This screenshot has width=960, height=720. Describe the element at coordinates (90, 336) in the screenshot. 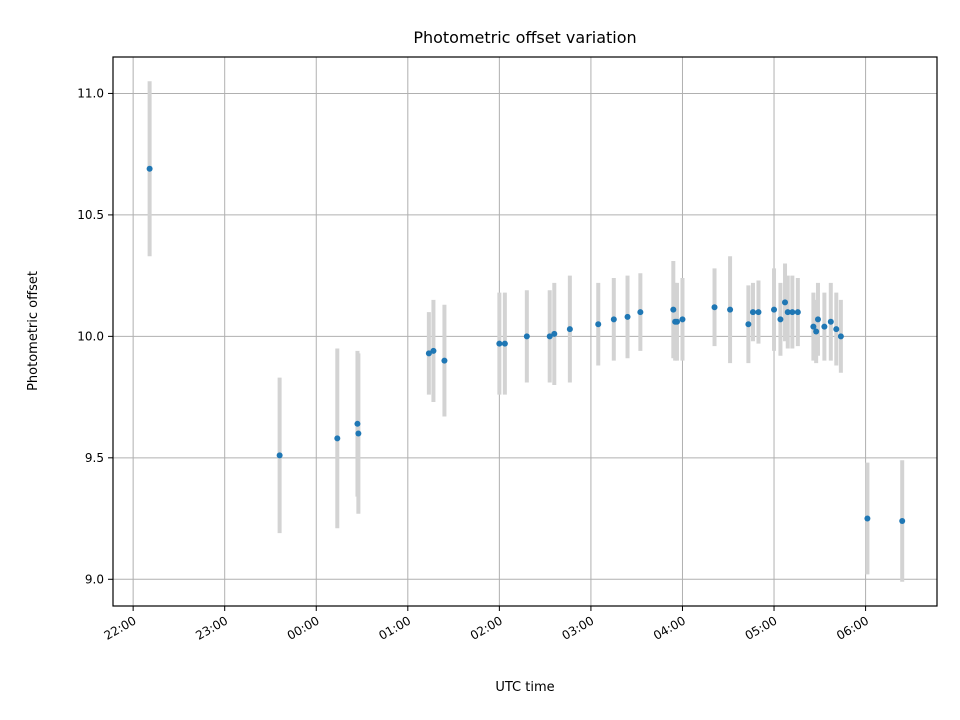

I see `y-tick-label: 10.0` at that location.